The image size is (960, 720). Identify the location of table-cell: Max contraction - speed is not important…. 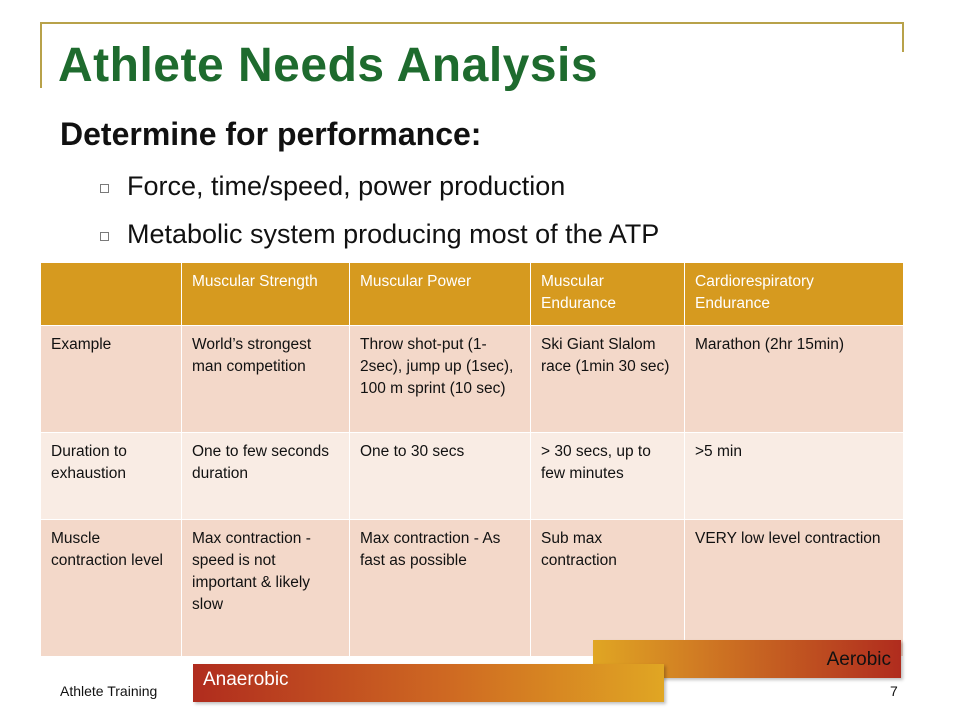
(265, 588).